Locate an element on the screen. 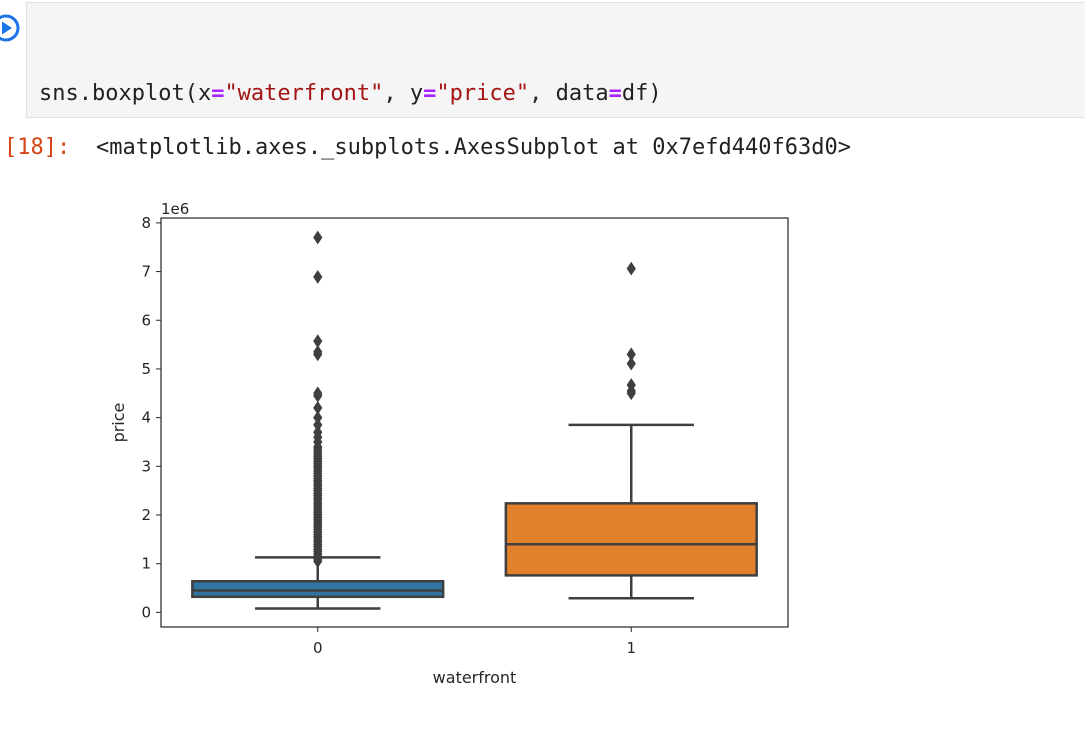 The height and width of the screenshot is (743, 1085). y-offset-label: 1e6 is located at coordinates (175, 209).